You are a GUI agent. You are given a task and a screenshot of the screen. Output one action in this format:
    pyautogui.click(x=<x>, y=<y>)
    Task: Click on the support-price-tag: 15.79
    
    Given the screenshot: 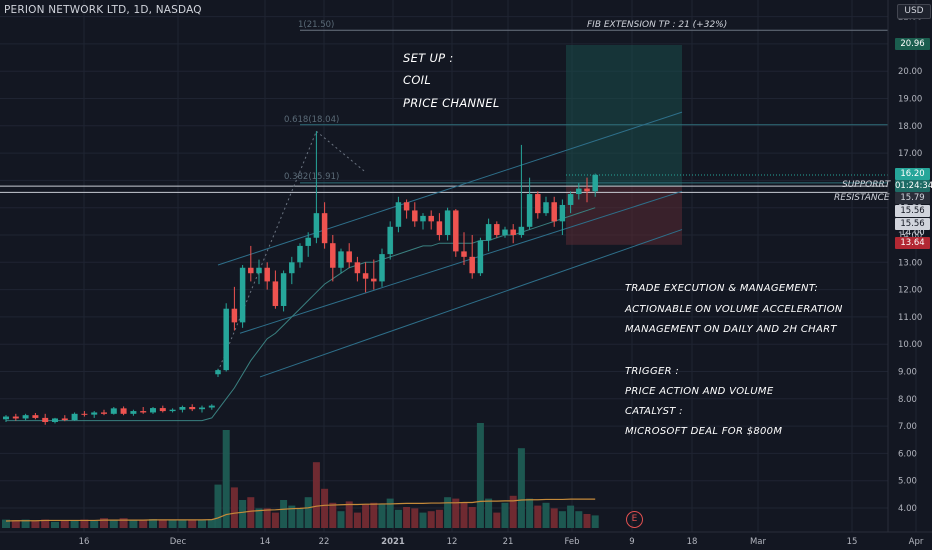 What is the action you would take?
    pyautogui.click(x=912, y=198)
    